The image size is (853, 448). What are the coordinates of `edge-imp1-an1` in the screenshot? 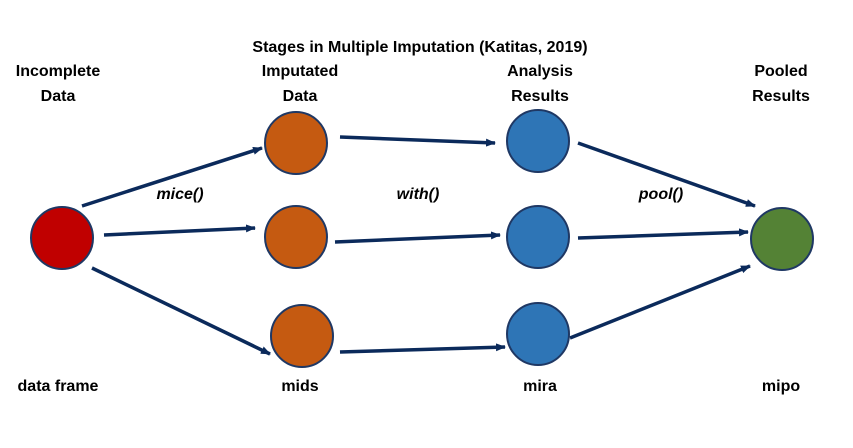 It's located at (417, 141).